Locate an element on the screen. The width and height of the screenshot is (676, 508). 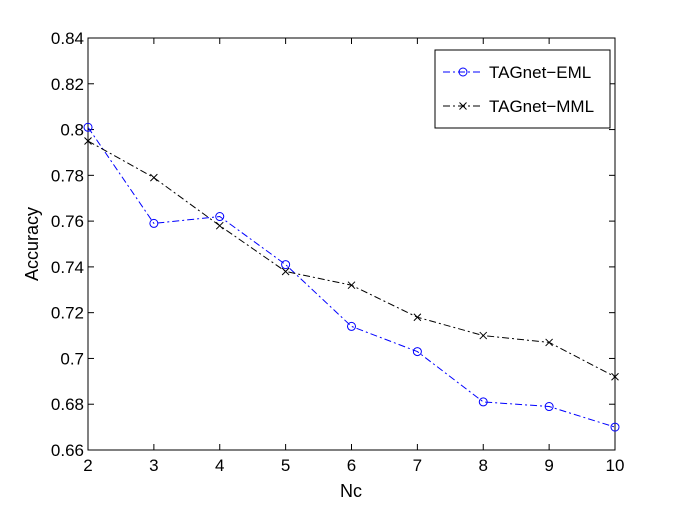
x-tick-label: 2 is located at coordinates (87, 465).